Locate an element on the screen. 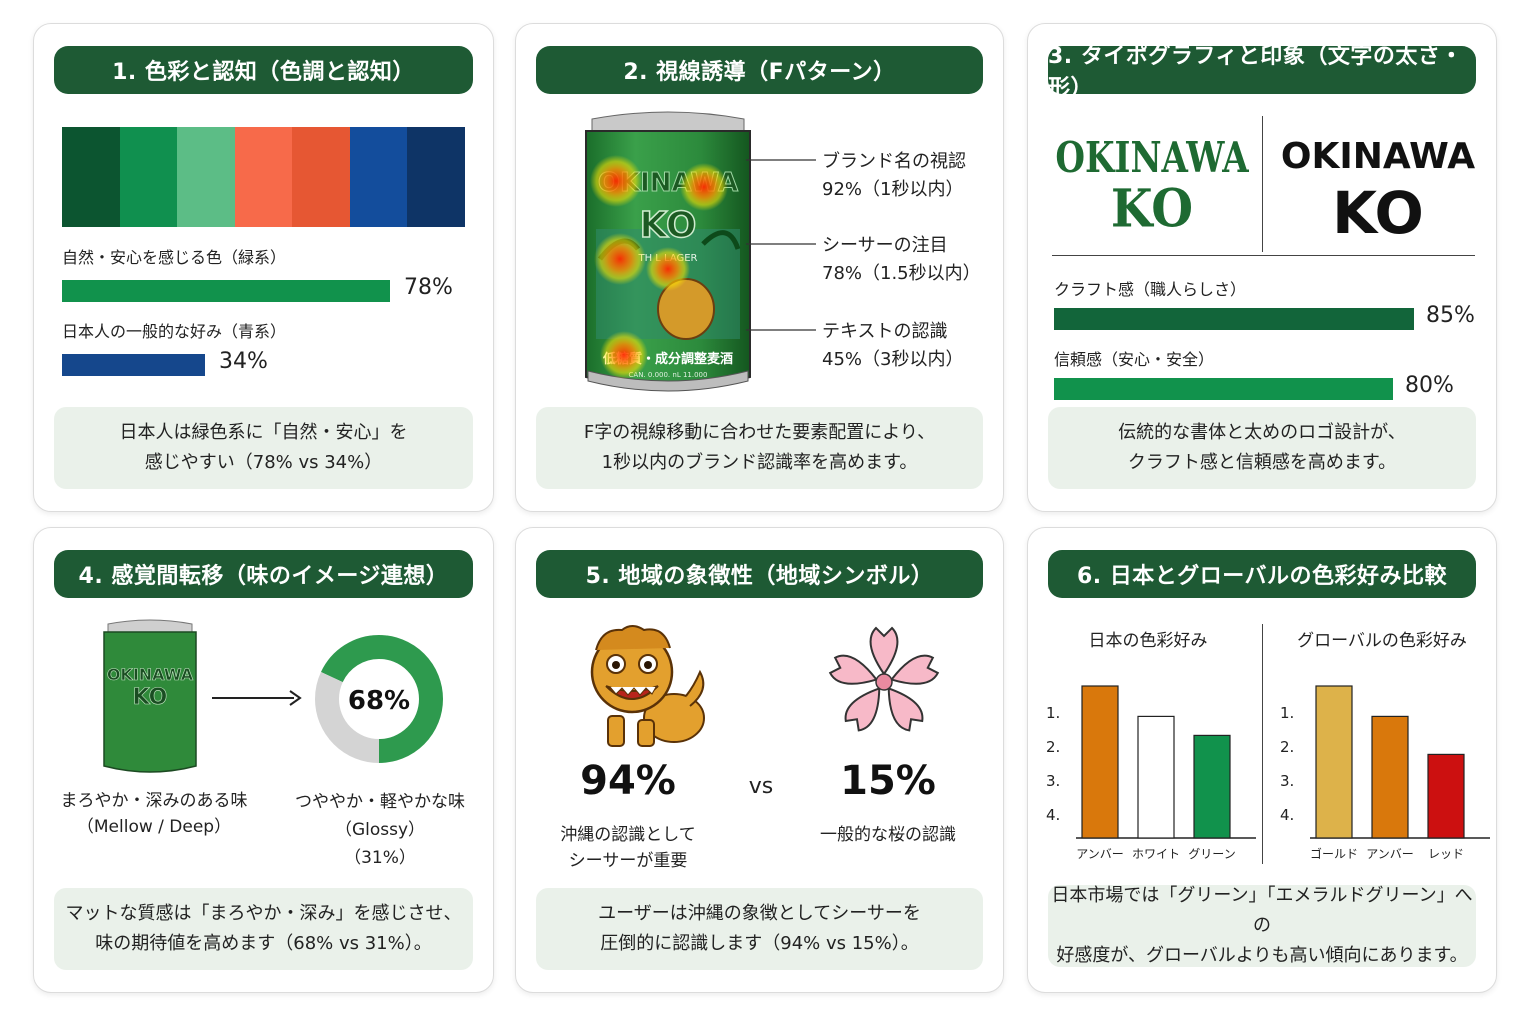  can-ko-text: KO is located at coordinates (668, 225).